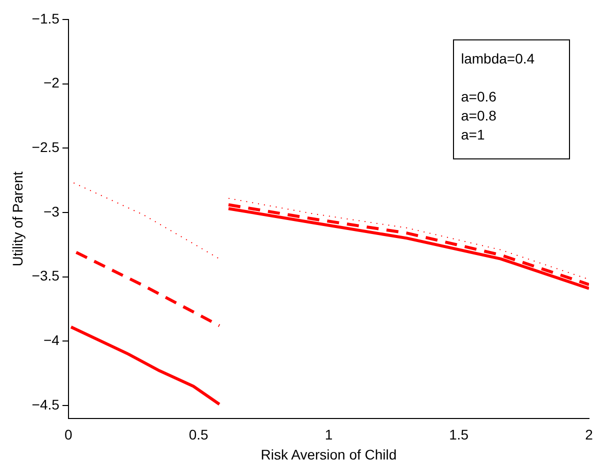  What do you see at coordinates (459, 434) in the screenshot?
I see `x-tick-label: 1.5` at bounding box center [459, 434].